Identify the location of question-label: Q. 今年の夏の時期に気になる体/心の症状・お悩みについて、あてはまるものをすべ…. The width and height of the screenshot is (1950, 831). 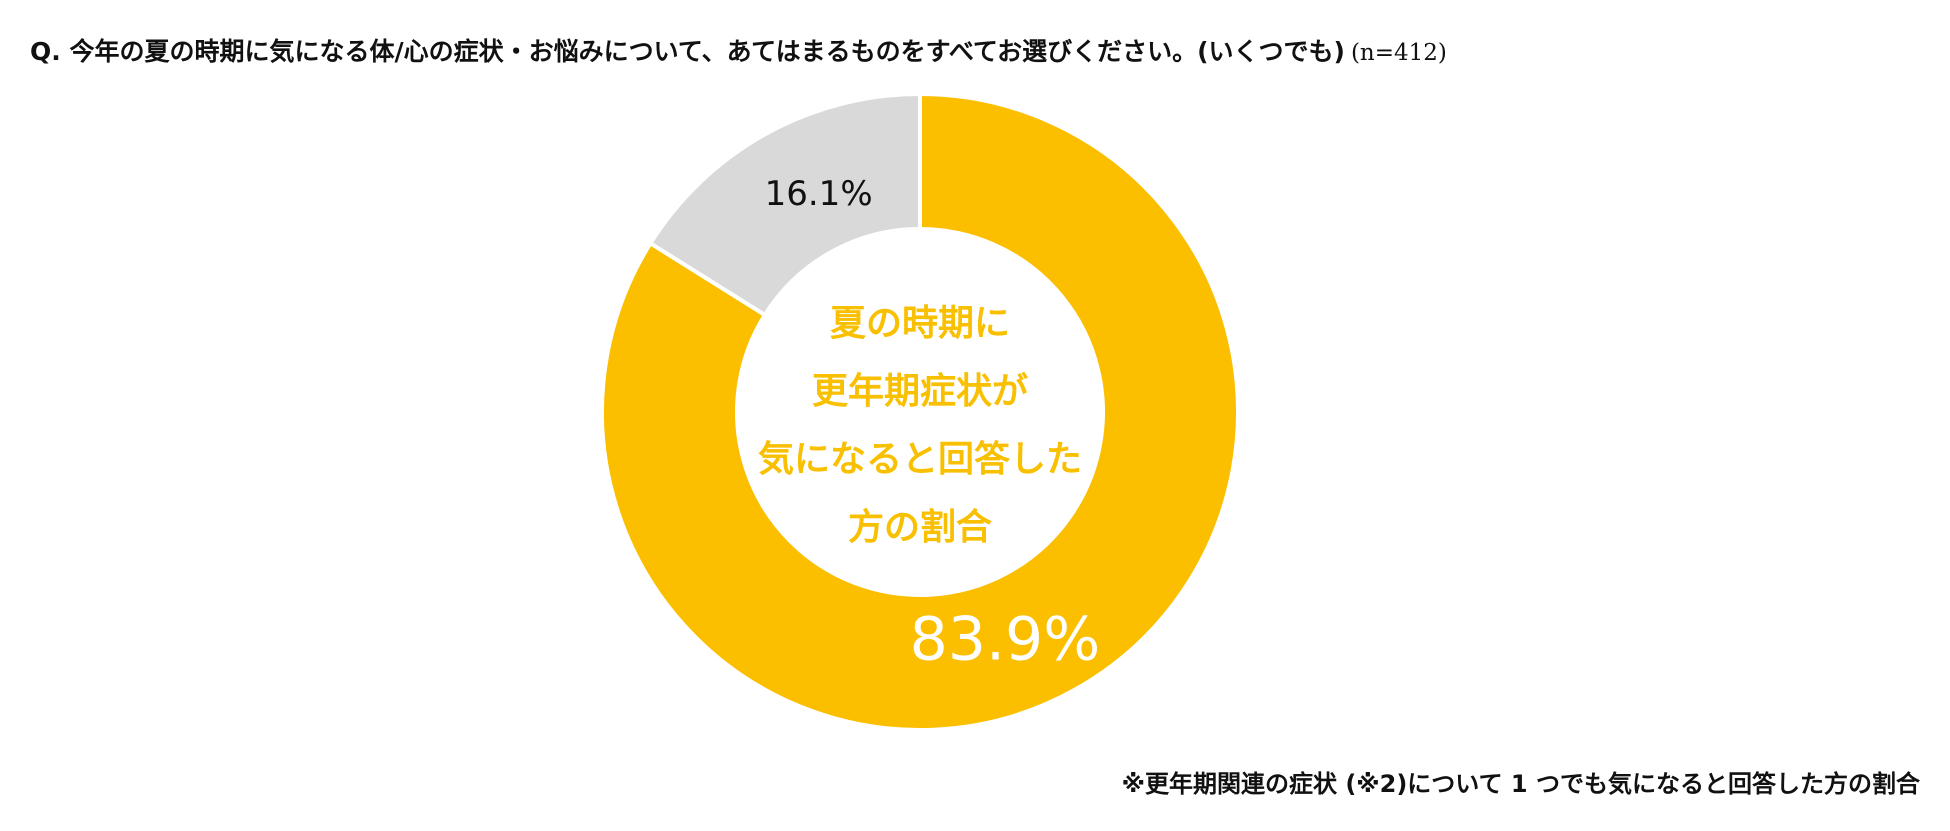
(687, 51).